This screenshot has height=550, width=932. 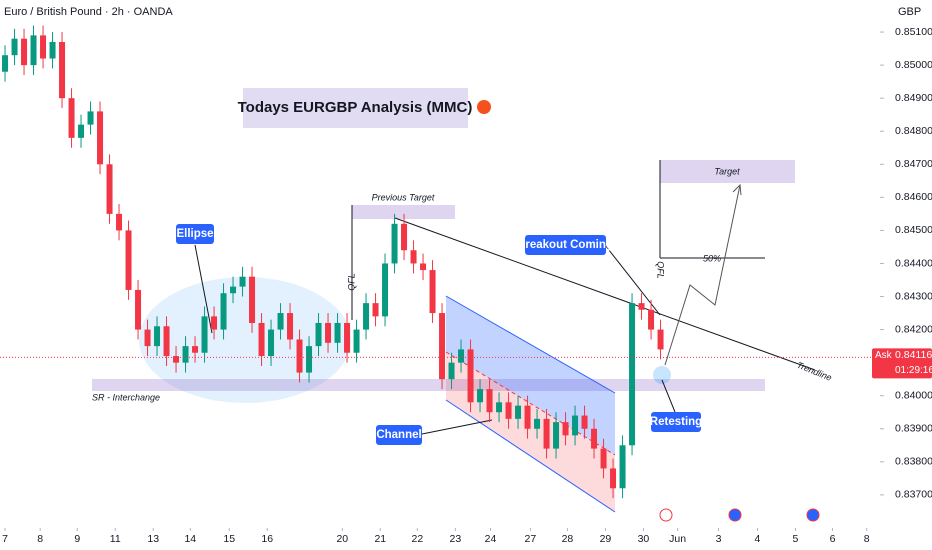 What do you see at coordinates (605, 294) in the screenshot?
I see `trendline` at bounding box center [605, 294].